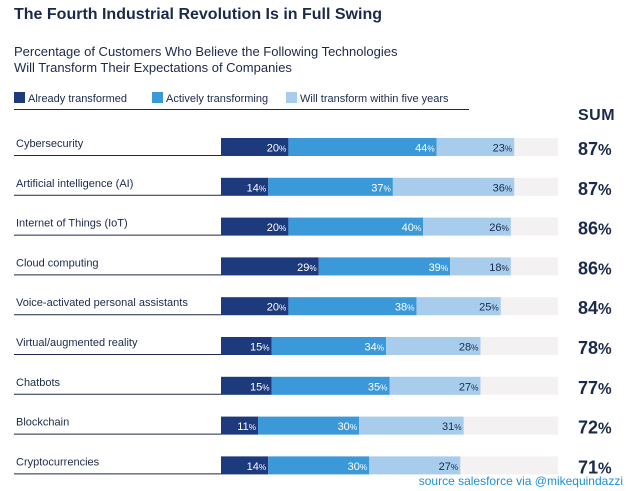  I want to click on bar-segment-will-transform-within-five-years-voice-activated-personal-assistants, so click(458, 306).